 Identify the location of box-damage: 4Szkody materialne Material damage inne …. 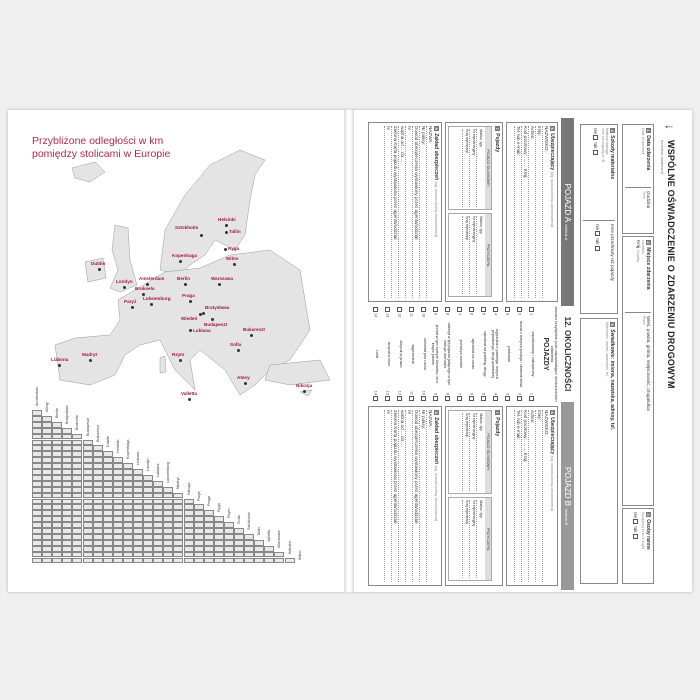
(599, 219).